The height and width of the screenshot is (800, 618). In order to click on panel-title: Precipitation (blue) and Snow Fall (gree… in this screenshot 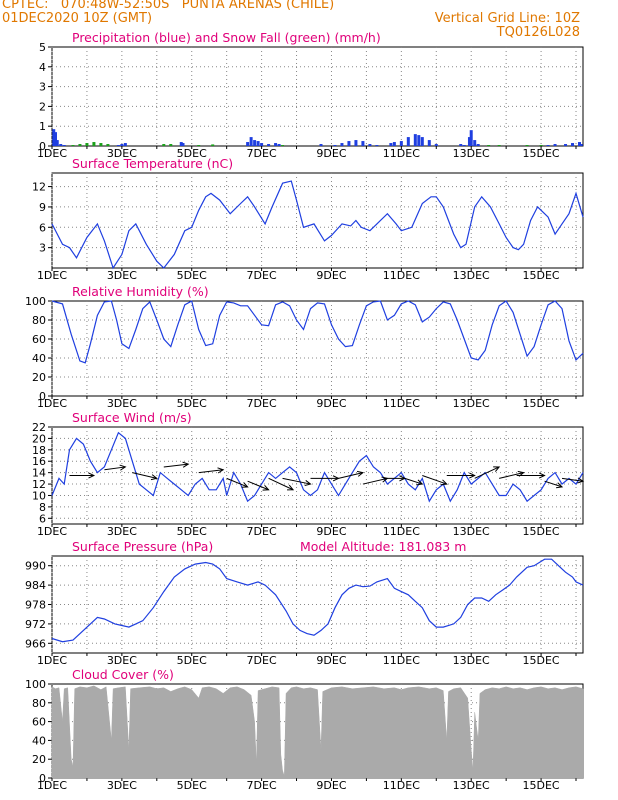, I will do `click(226, 37)`.